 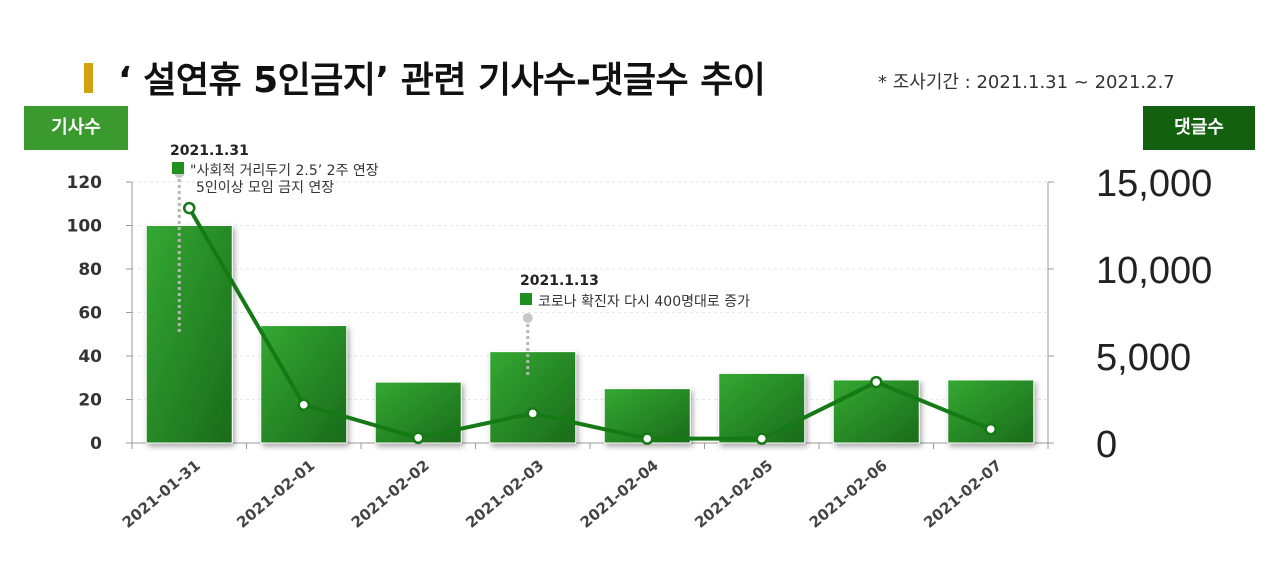 What do you see at coordinates (1106, 445) in the screenshot?
I see `right-tick-label: 0` at bounding box center [1106, 445].